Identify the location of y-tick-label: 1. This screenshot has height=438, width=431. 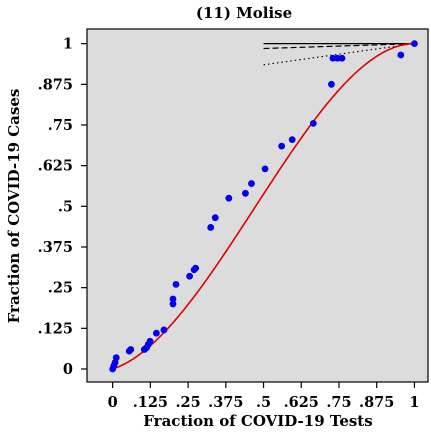
(68, 44).